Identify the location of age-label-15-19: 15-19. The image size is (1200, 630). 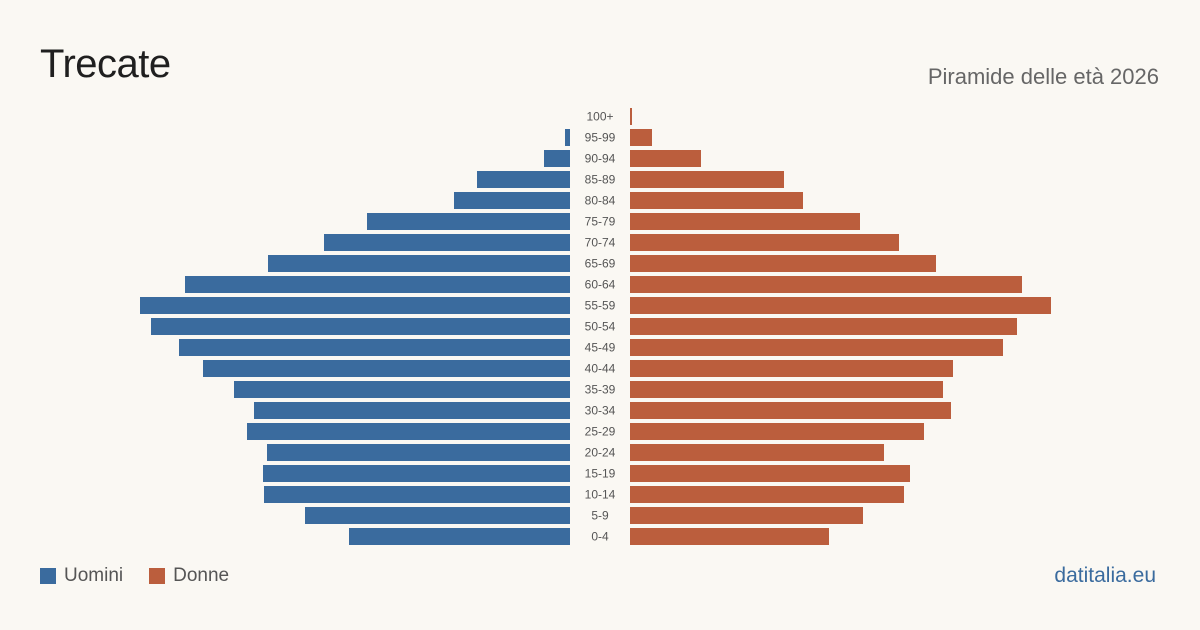
(600, 474).